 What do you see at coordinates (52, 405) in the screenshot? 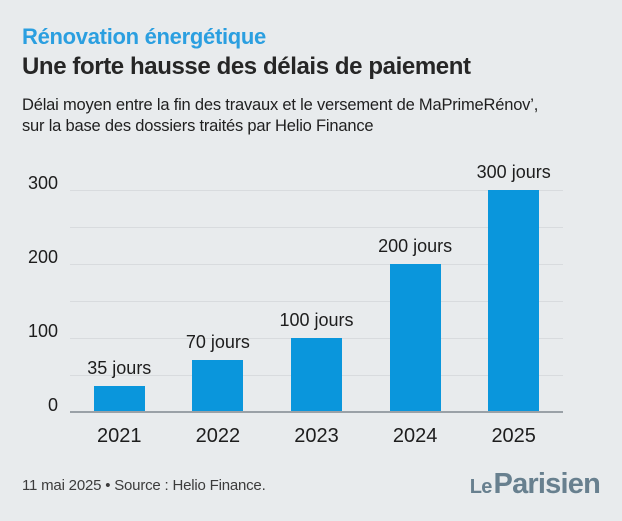
I see `y-axis-tick-label: 0` at bounding box center [52, 405].